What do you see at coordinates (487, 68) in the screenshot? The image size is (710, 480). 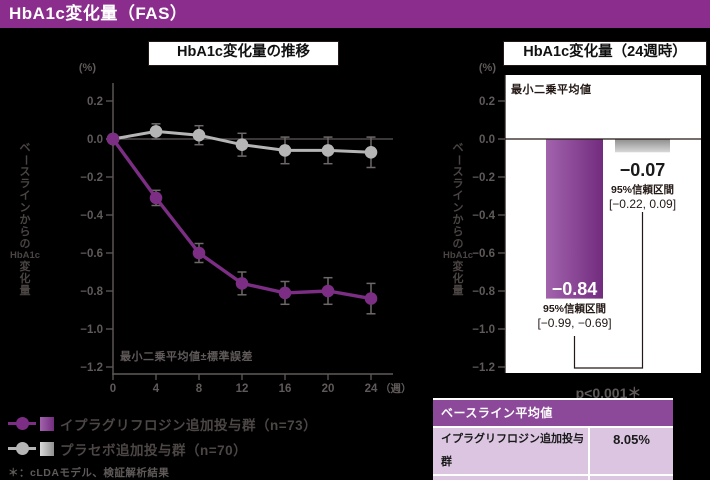 I see `bar-chart-y-unit: (%)` at bounding box center [487, 68].